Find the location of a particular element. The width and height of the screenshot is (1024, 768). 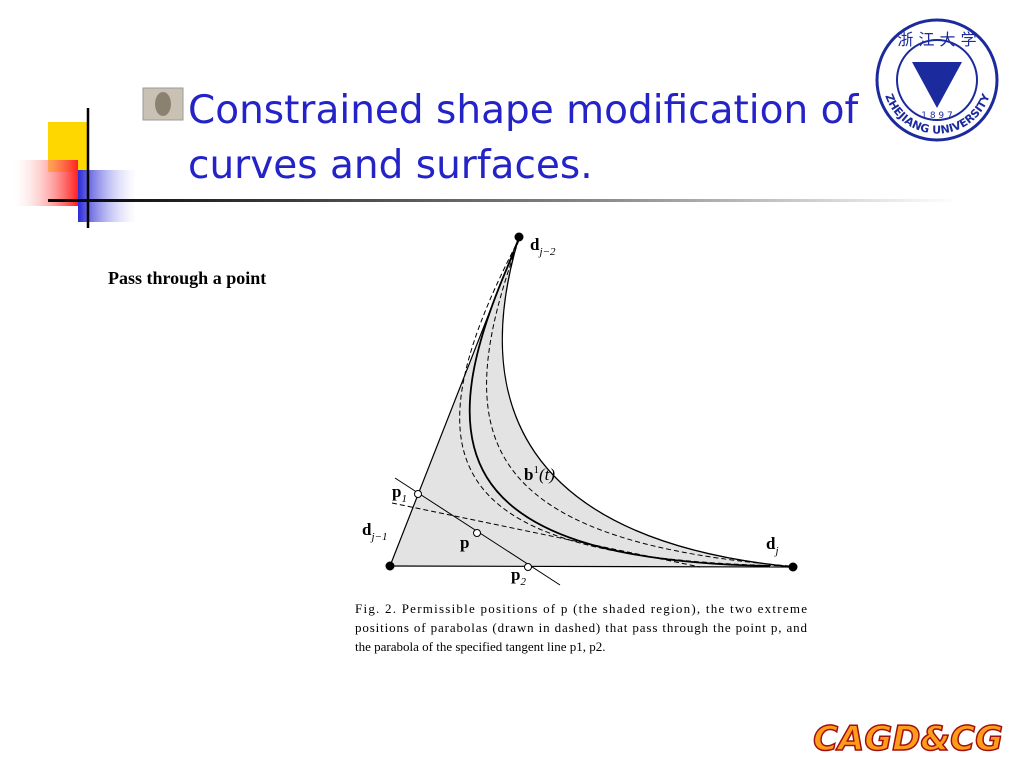

figure-label: dj−2 is located at coordinates (543, 246).